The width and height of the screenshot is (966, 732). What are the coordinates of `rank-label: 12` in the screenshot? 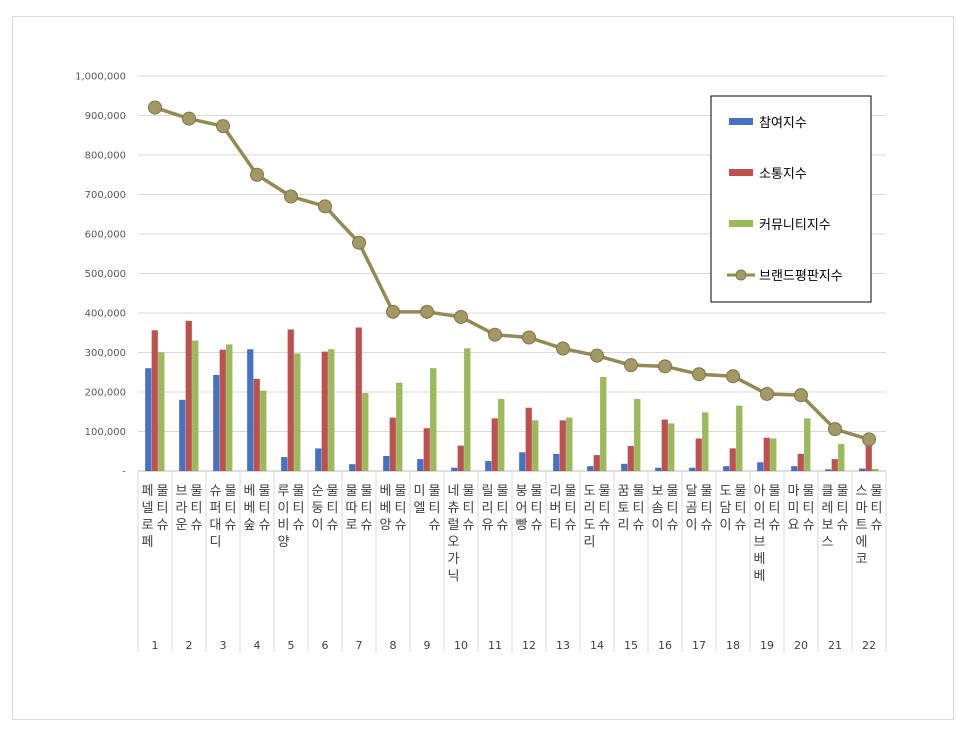 It's located at (529, 645).